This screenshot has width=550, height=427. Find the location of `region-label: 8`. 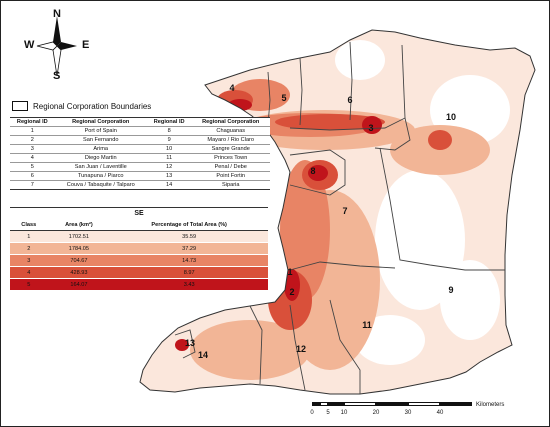

region-label: 8 is located at coordinates (313, 171).